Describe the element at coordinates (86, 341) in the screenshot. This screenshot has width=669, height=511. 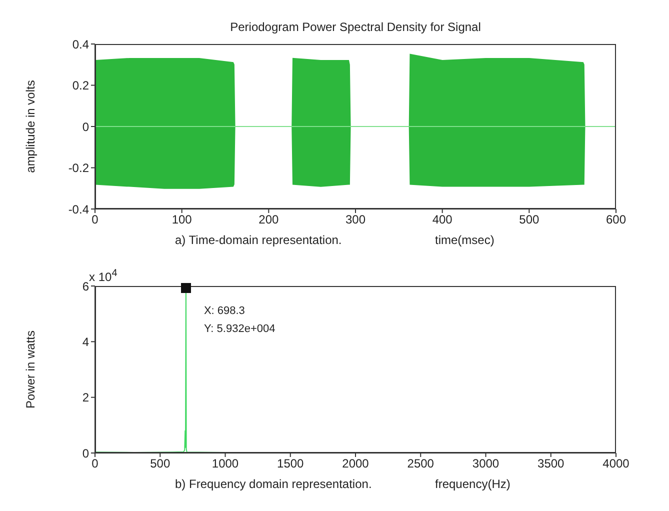
I see `y-tick-label: 4` at that location.